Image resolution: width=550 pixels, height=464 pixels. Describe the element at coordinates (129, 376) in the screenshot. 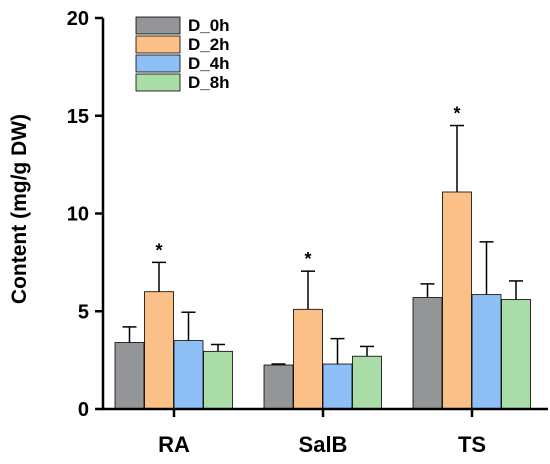

I see `bar-ra-d_0h` at that location.